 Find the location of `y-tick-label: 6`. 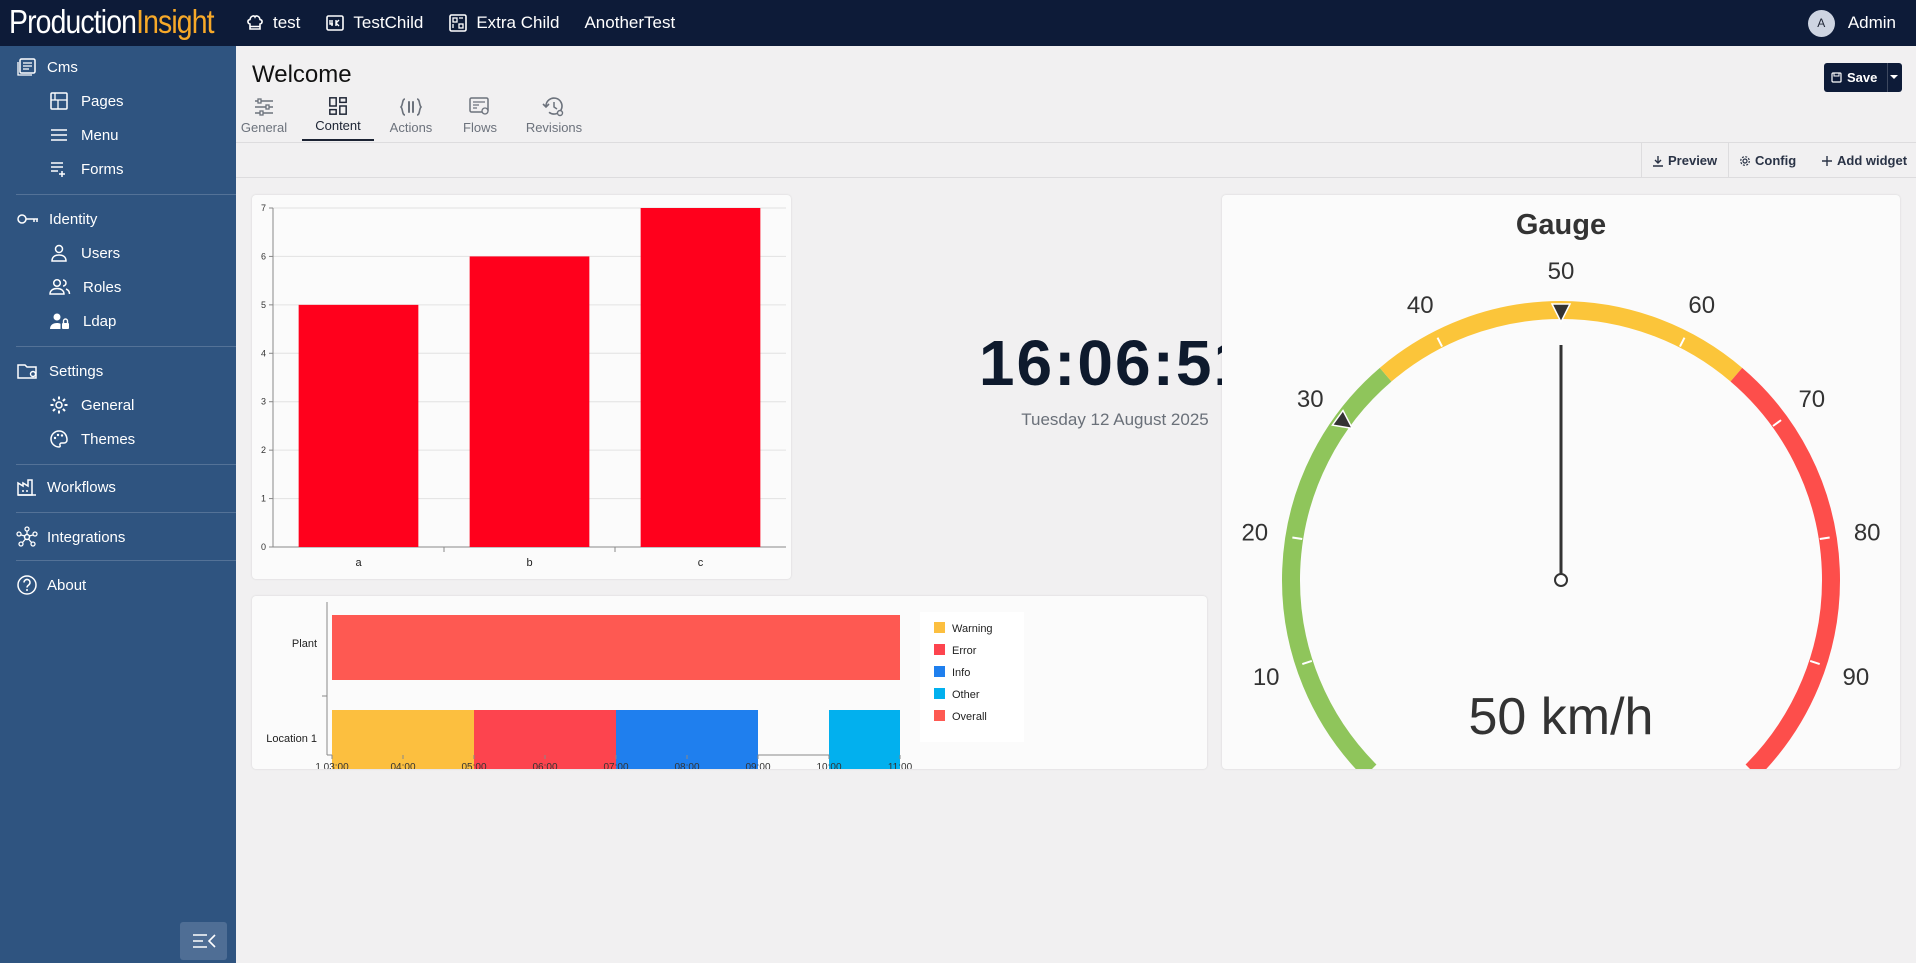

y-tick-label: 6 is located at coordinates (263, 256).